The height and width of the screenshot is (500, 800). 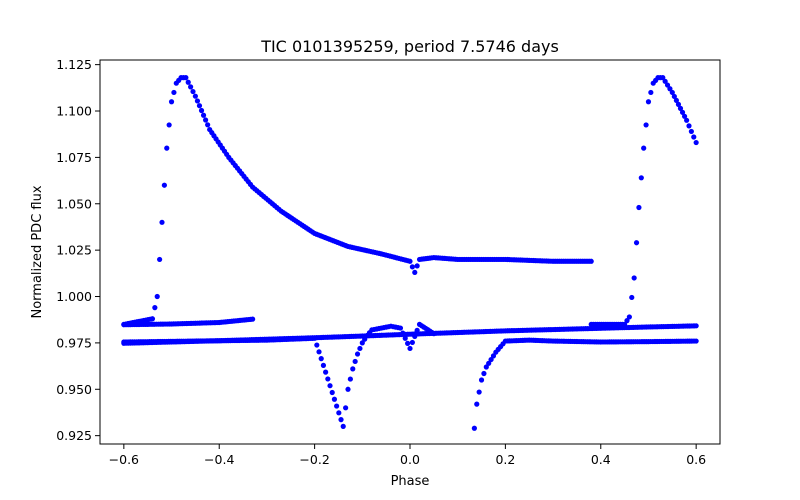 What do you see at coordinates (409, 46) in the screenshot?
I see `chart-title: TIC 0101395259, period 7.5746 days` at bounding box center [409, 46].